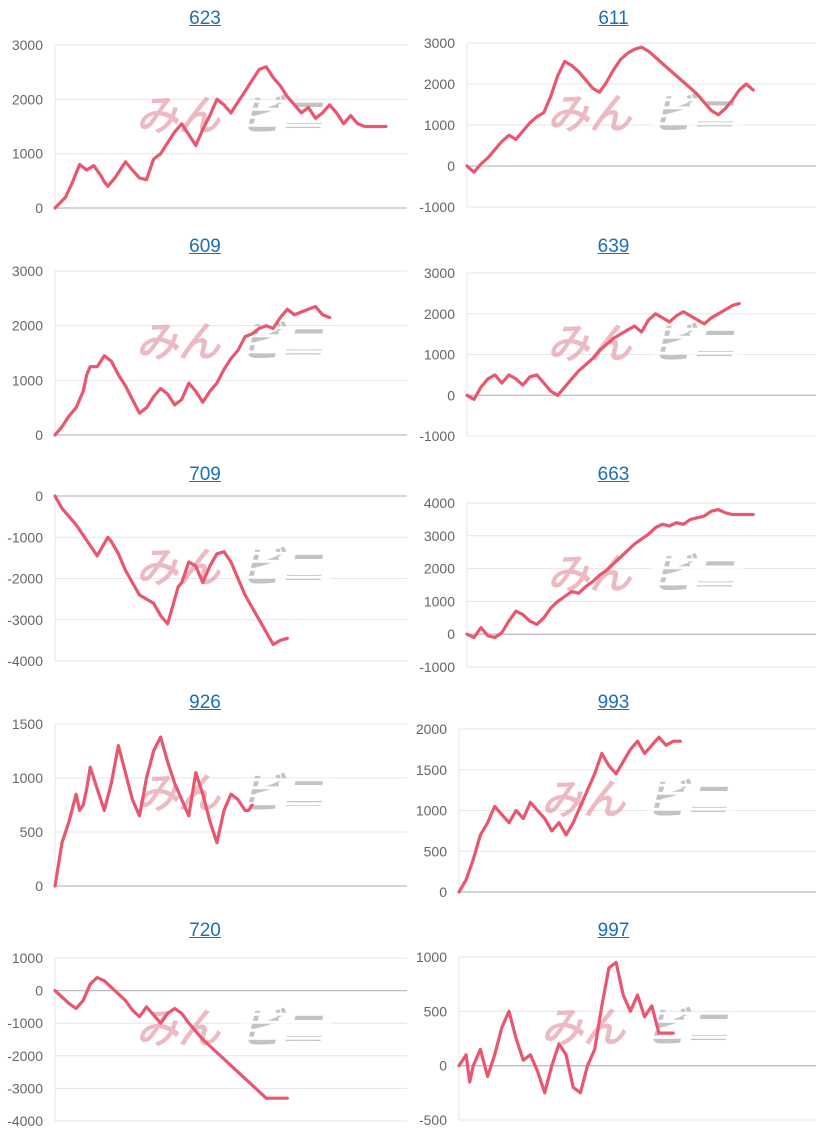 The width and height of the screenshot is (818, 1140). I want to click on chart-plot: -4000 -3000 -2000 -1000 0 みん ビニ, so click(207, 578).